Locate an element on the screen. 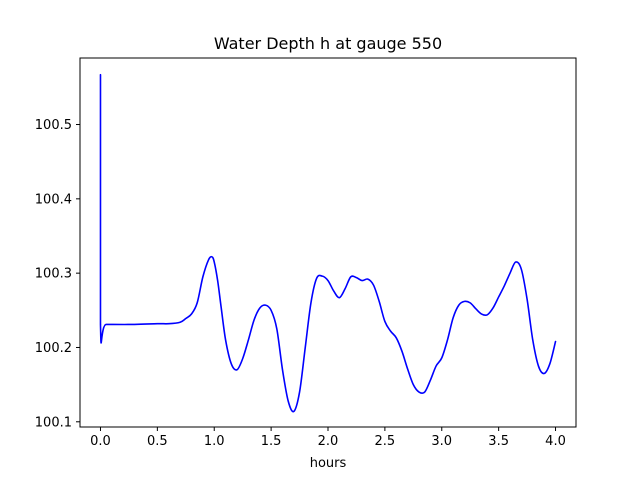 Image resolution: width=640 pixels, height=480 pixels. x-tick-label: 3.0 is located at coordinates (441, 441).